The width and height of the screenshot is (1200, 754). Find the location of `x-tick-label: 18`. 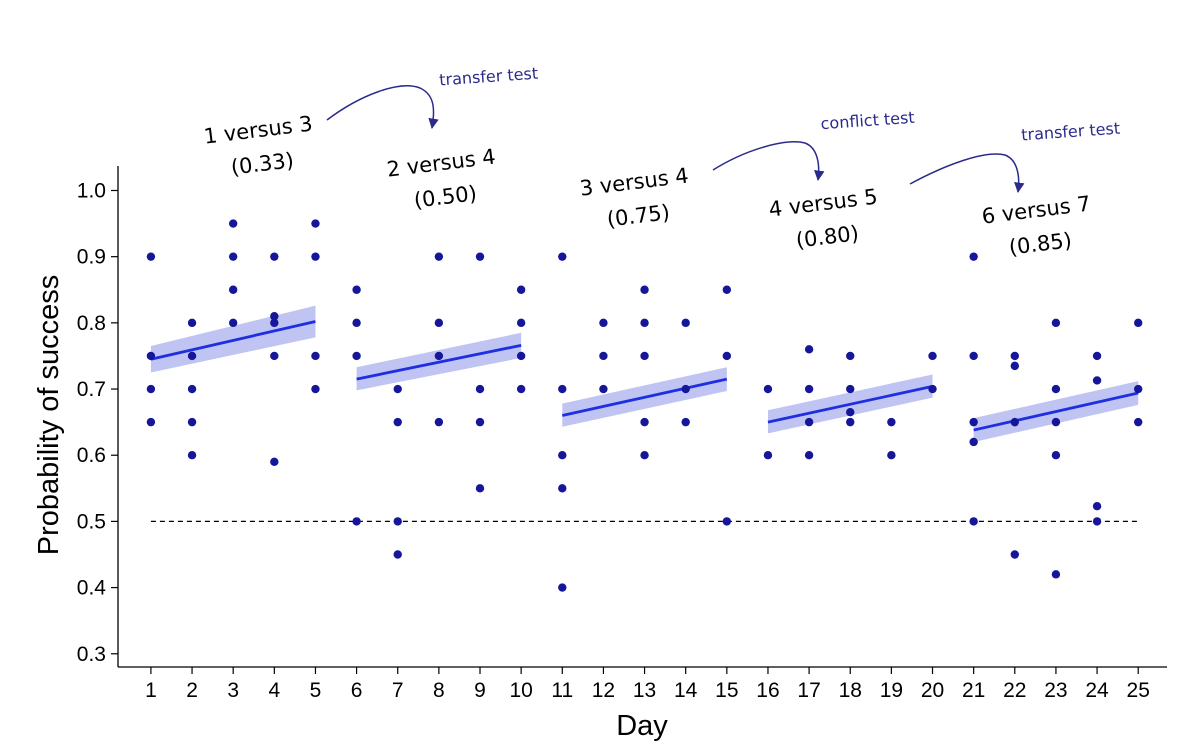

x-tick-label: 18 is located at coordinates (850, 690).